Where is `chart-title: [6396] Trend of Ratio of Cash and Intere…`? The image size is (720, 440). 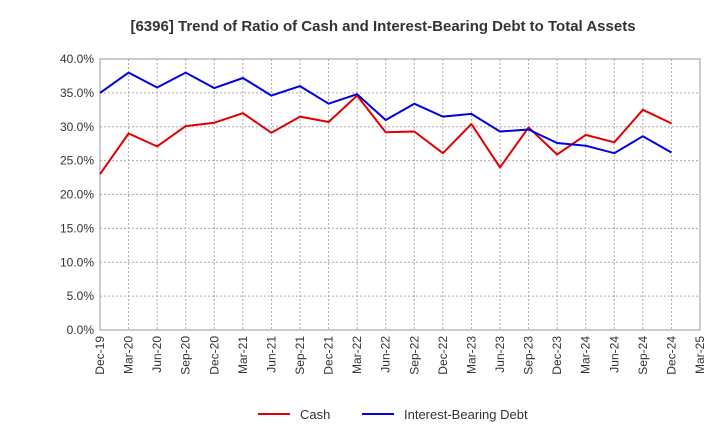
chart-title: [6396] Trend of Ratio of Cash and Intere… is located at coordinates (382, 26).